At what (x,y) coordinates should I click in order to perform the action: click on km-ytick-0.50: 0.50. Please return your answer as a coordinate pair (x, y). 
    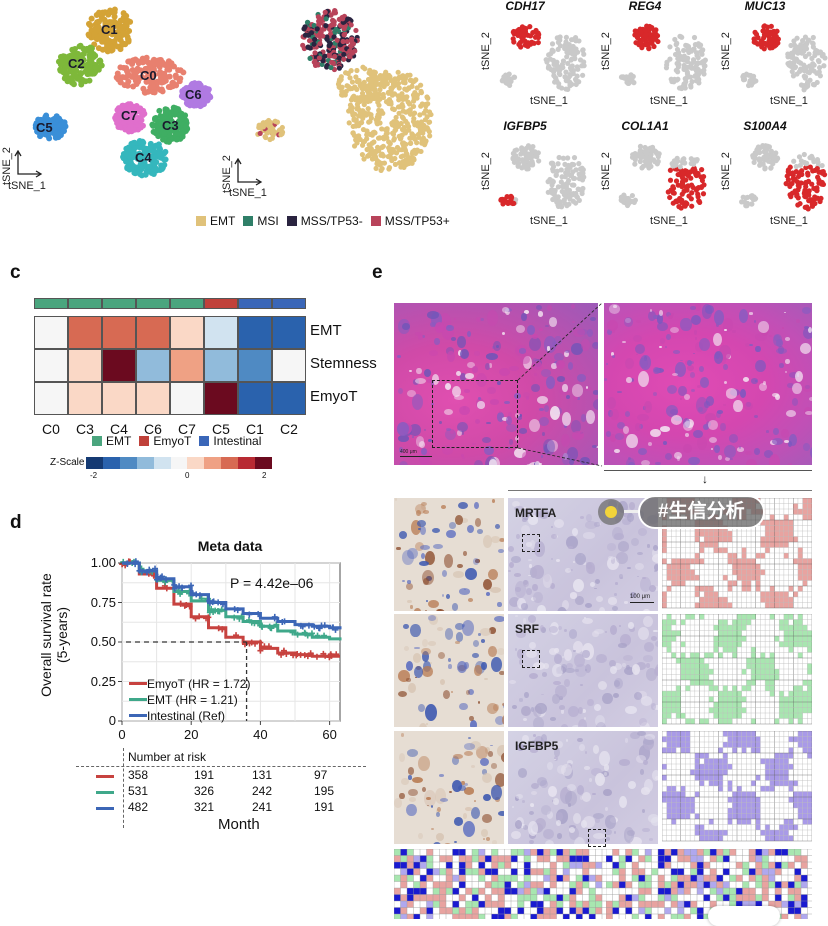
    Looking at the image, I should click on (98, 641).